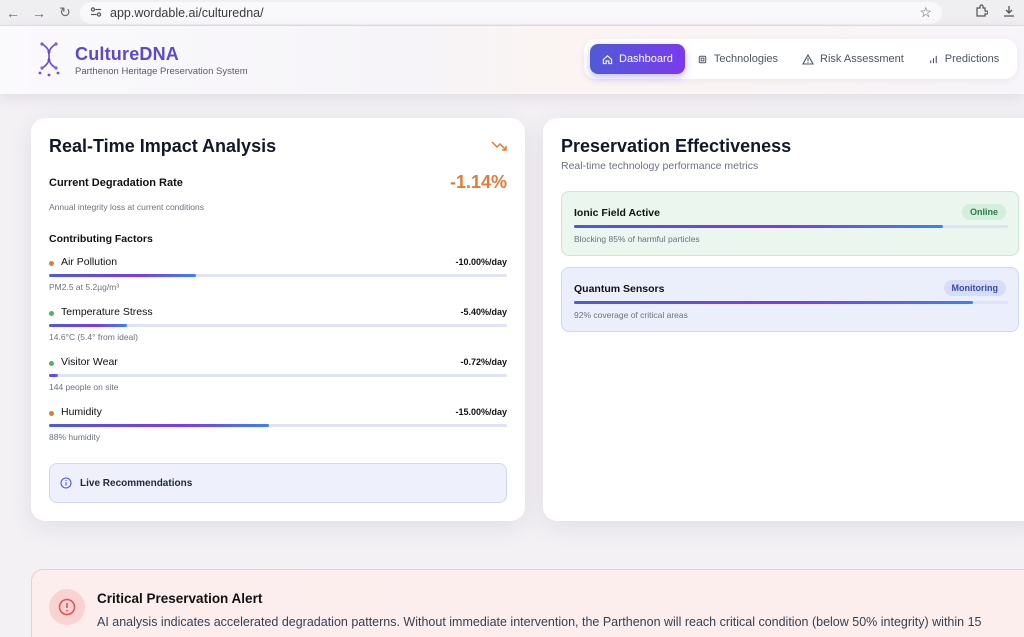 Image resolution: width=1024 pixels, height=637 pixels. Describe the element at coordinates (631, 315) in the screenshot. I see `metric-note: 92% coverage of critical areas` at that location.